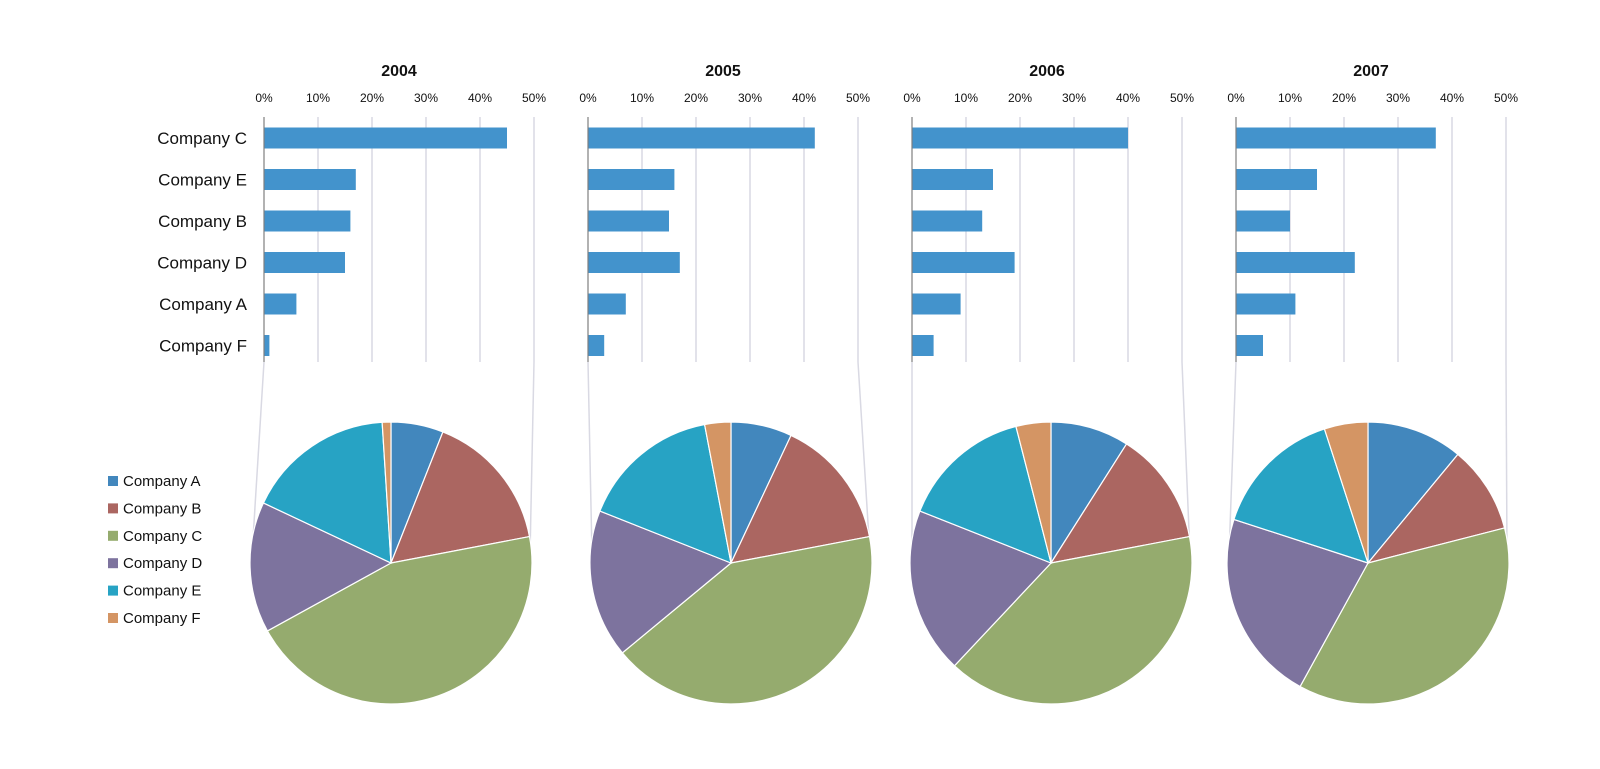 Image resolution: width=1600 pixels, height=769 pixels. I want to click on bar-panel-2007: 2007 0% 10% 20% 30% 40% 50%, so click(1372, 309).